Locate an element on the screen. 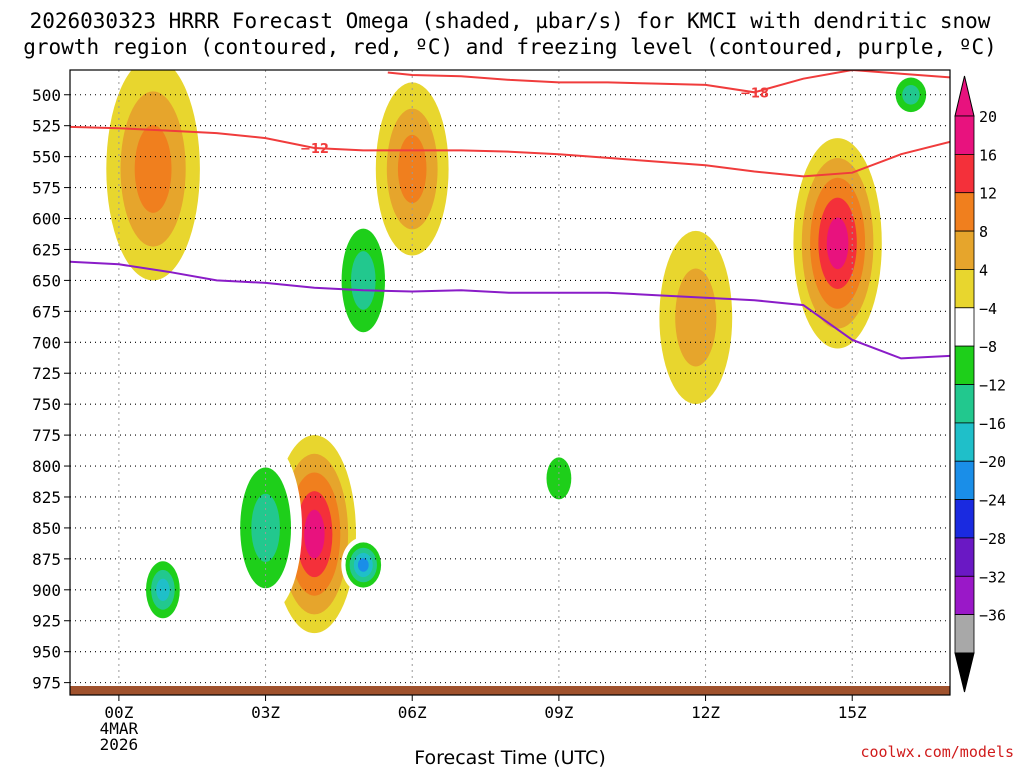  x-tick-date-month: 4MAR is located at coordinates (119, 728).